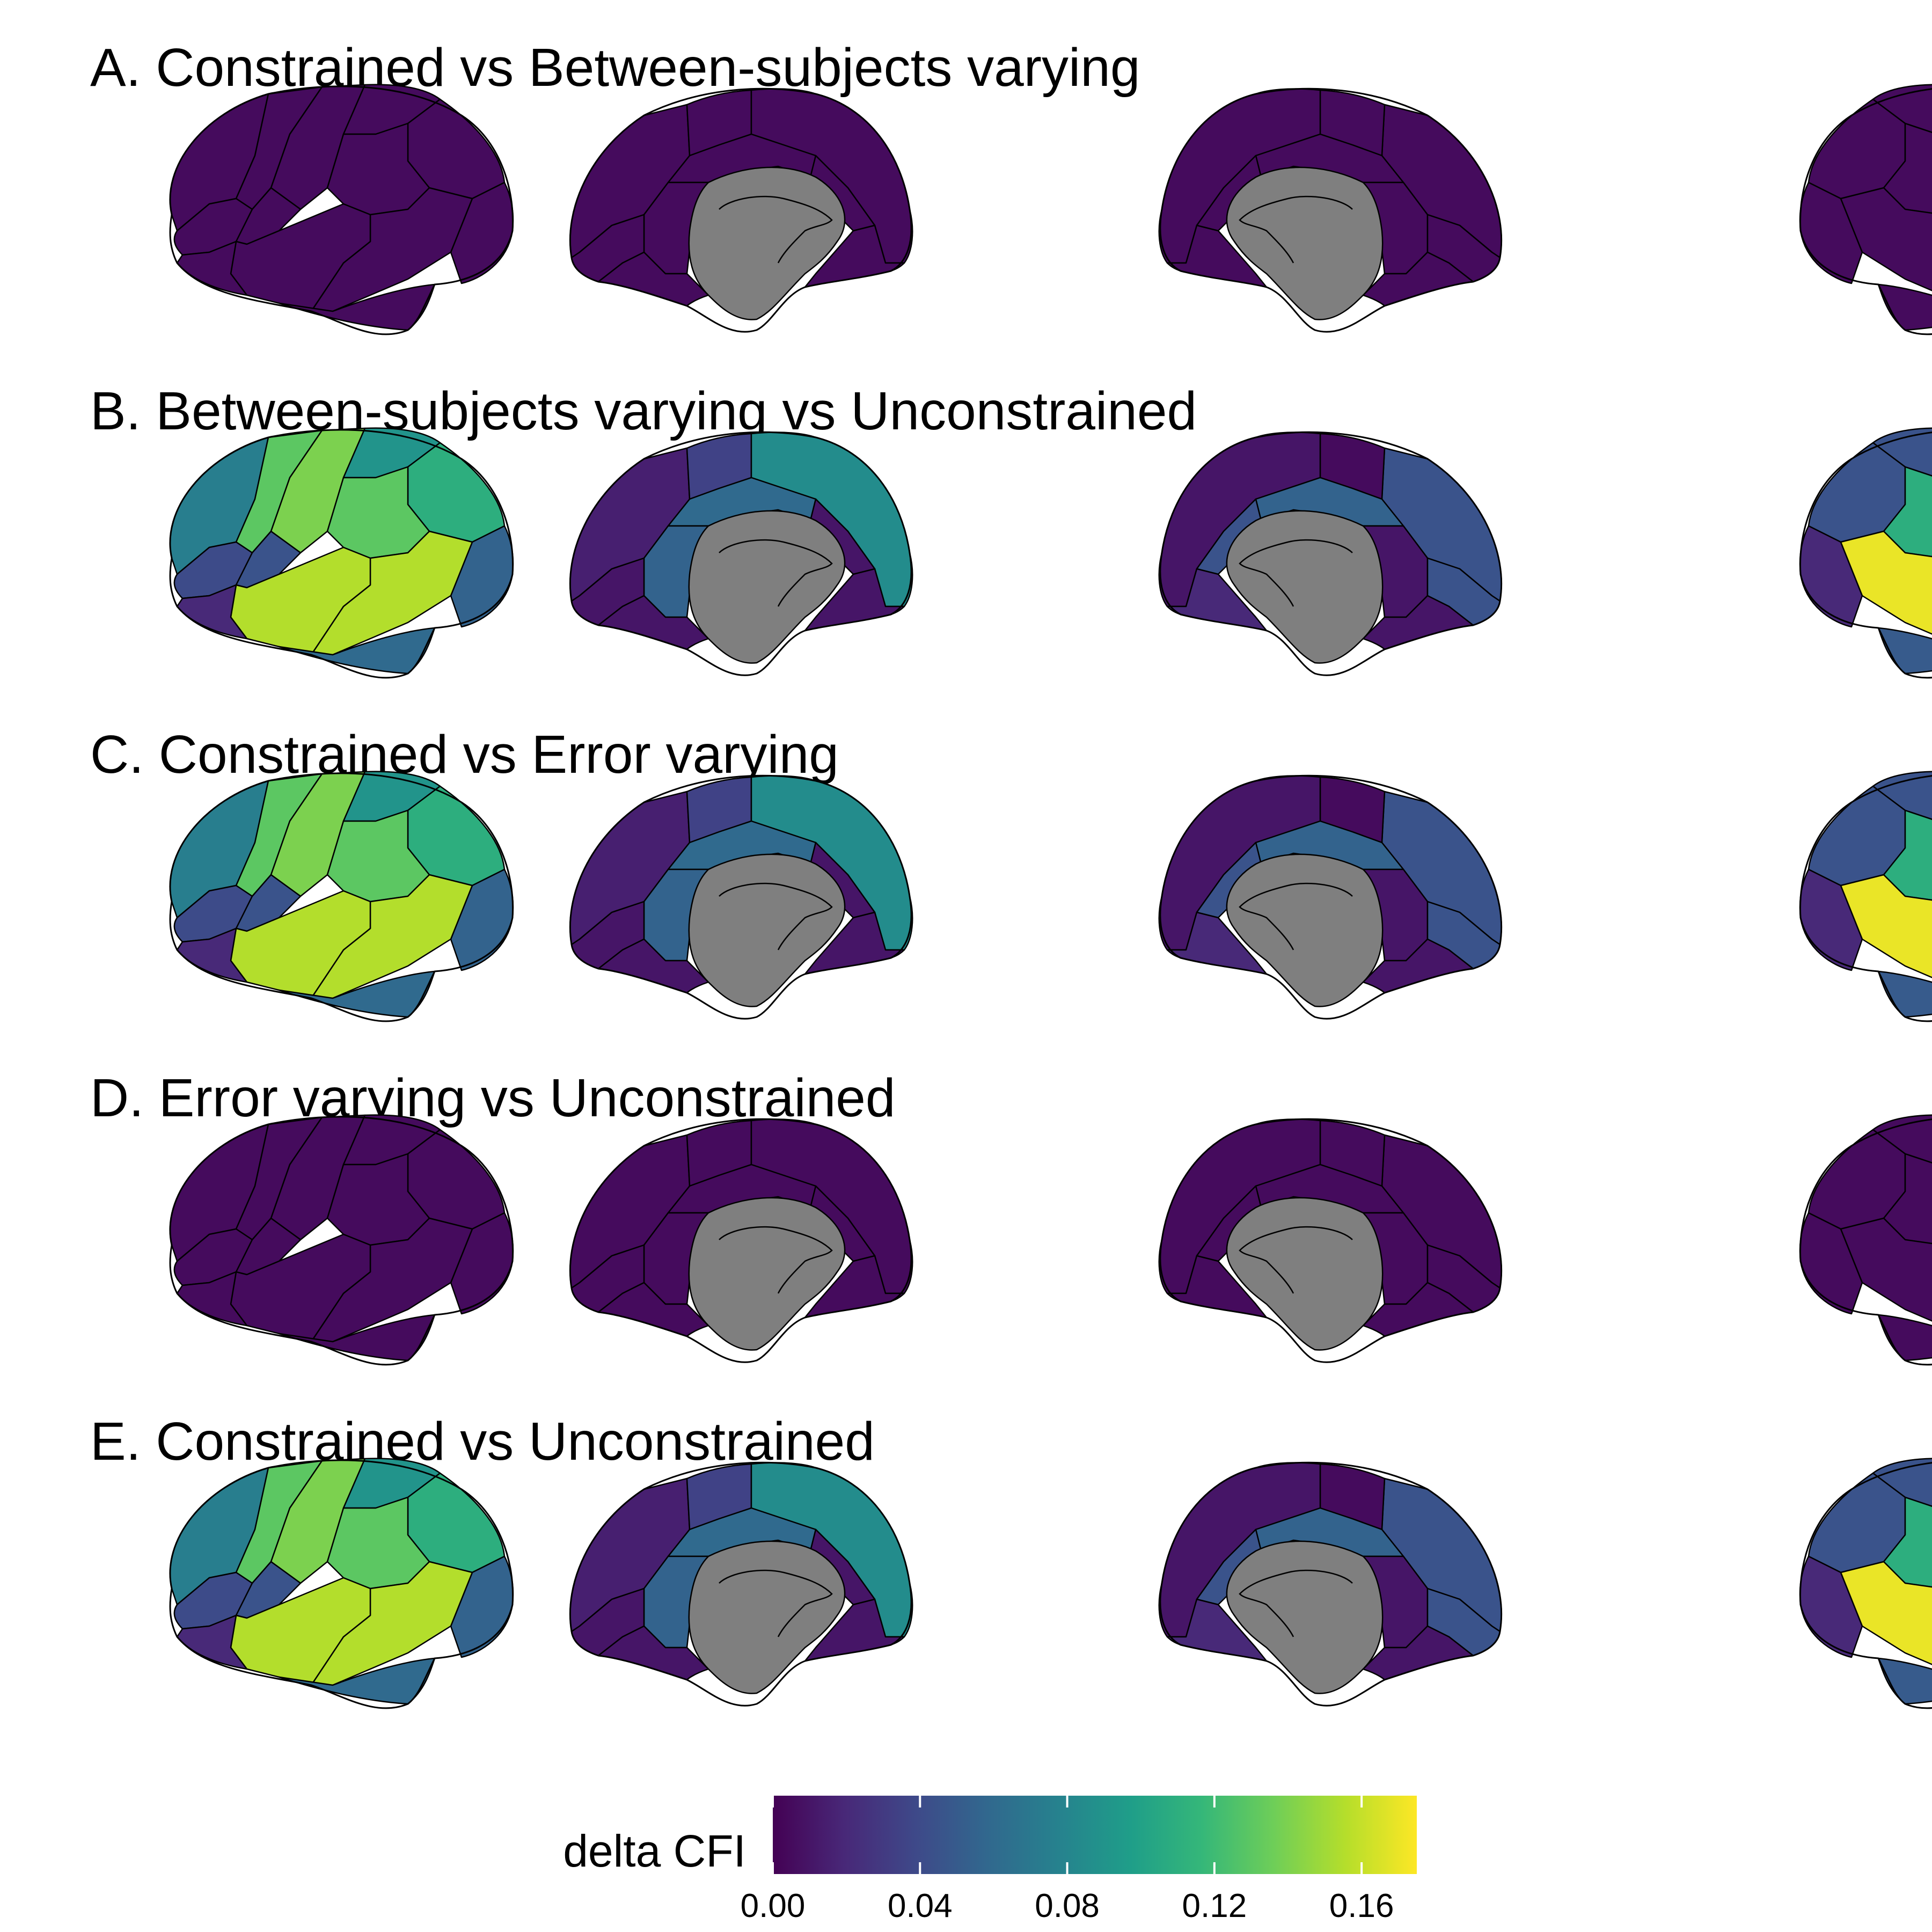  I want to click on panel-d-brains, so click(1050, 1240).